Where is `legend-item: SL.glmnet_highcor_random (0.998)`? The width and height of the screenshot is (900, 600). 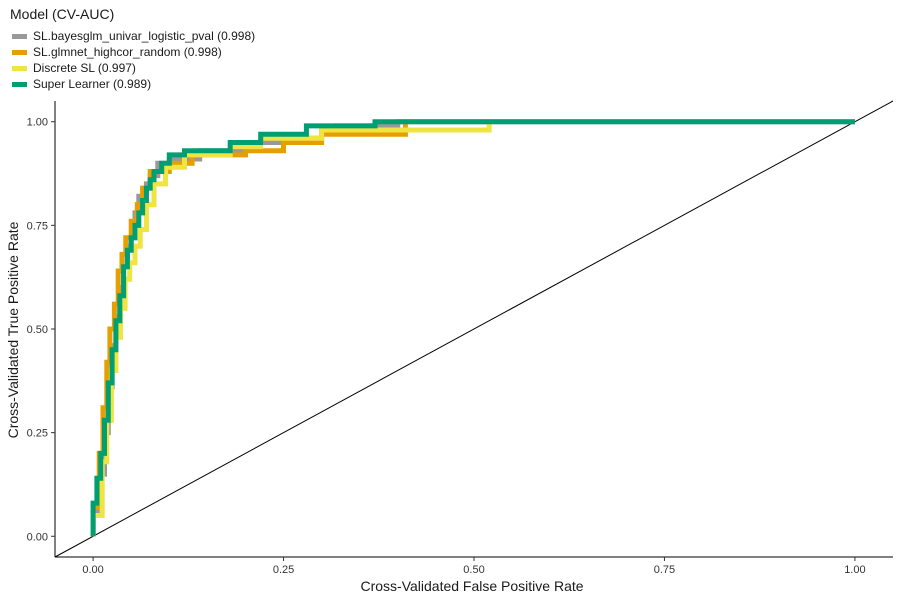
legend-item: SL.glmnet_highcor_random (0.998) is located at coordinates (132, 52).